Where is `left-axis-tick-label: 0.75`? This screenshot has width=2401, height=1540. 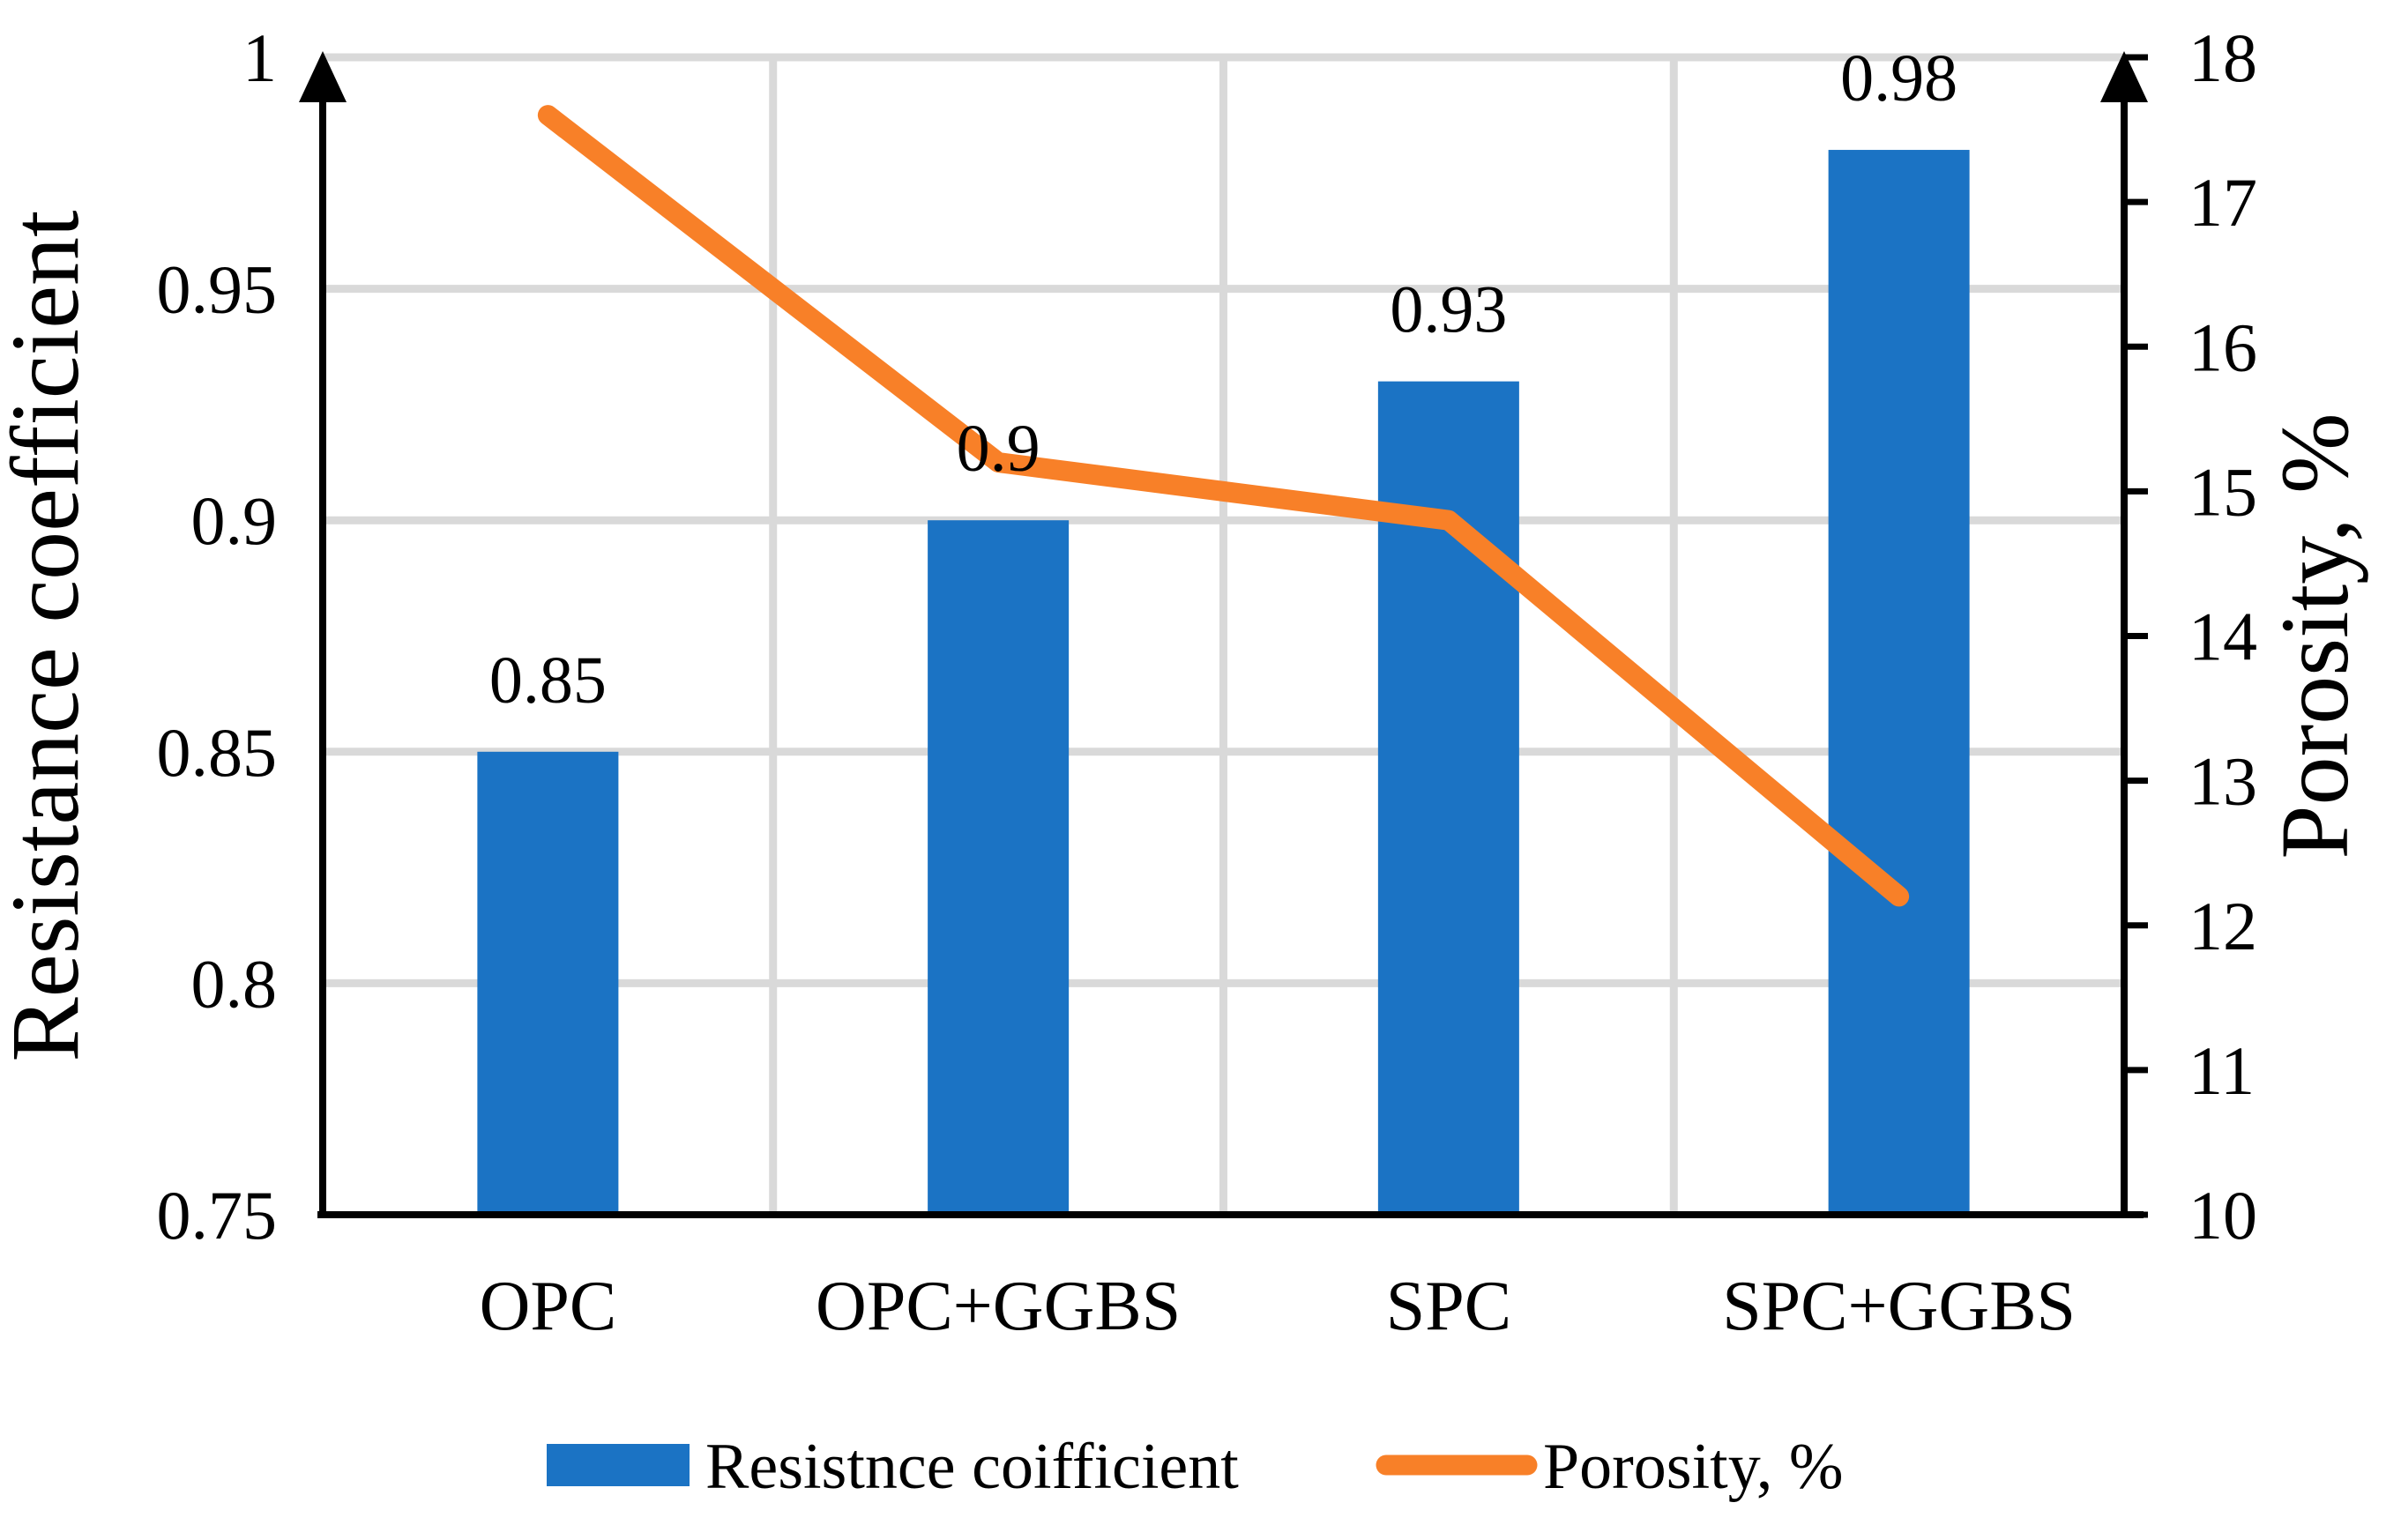
left-axis-tick-label: 0.75 is located at coordinates (218, 1215).